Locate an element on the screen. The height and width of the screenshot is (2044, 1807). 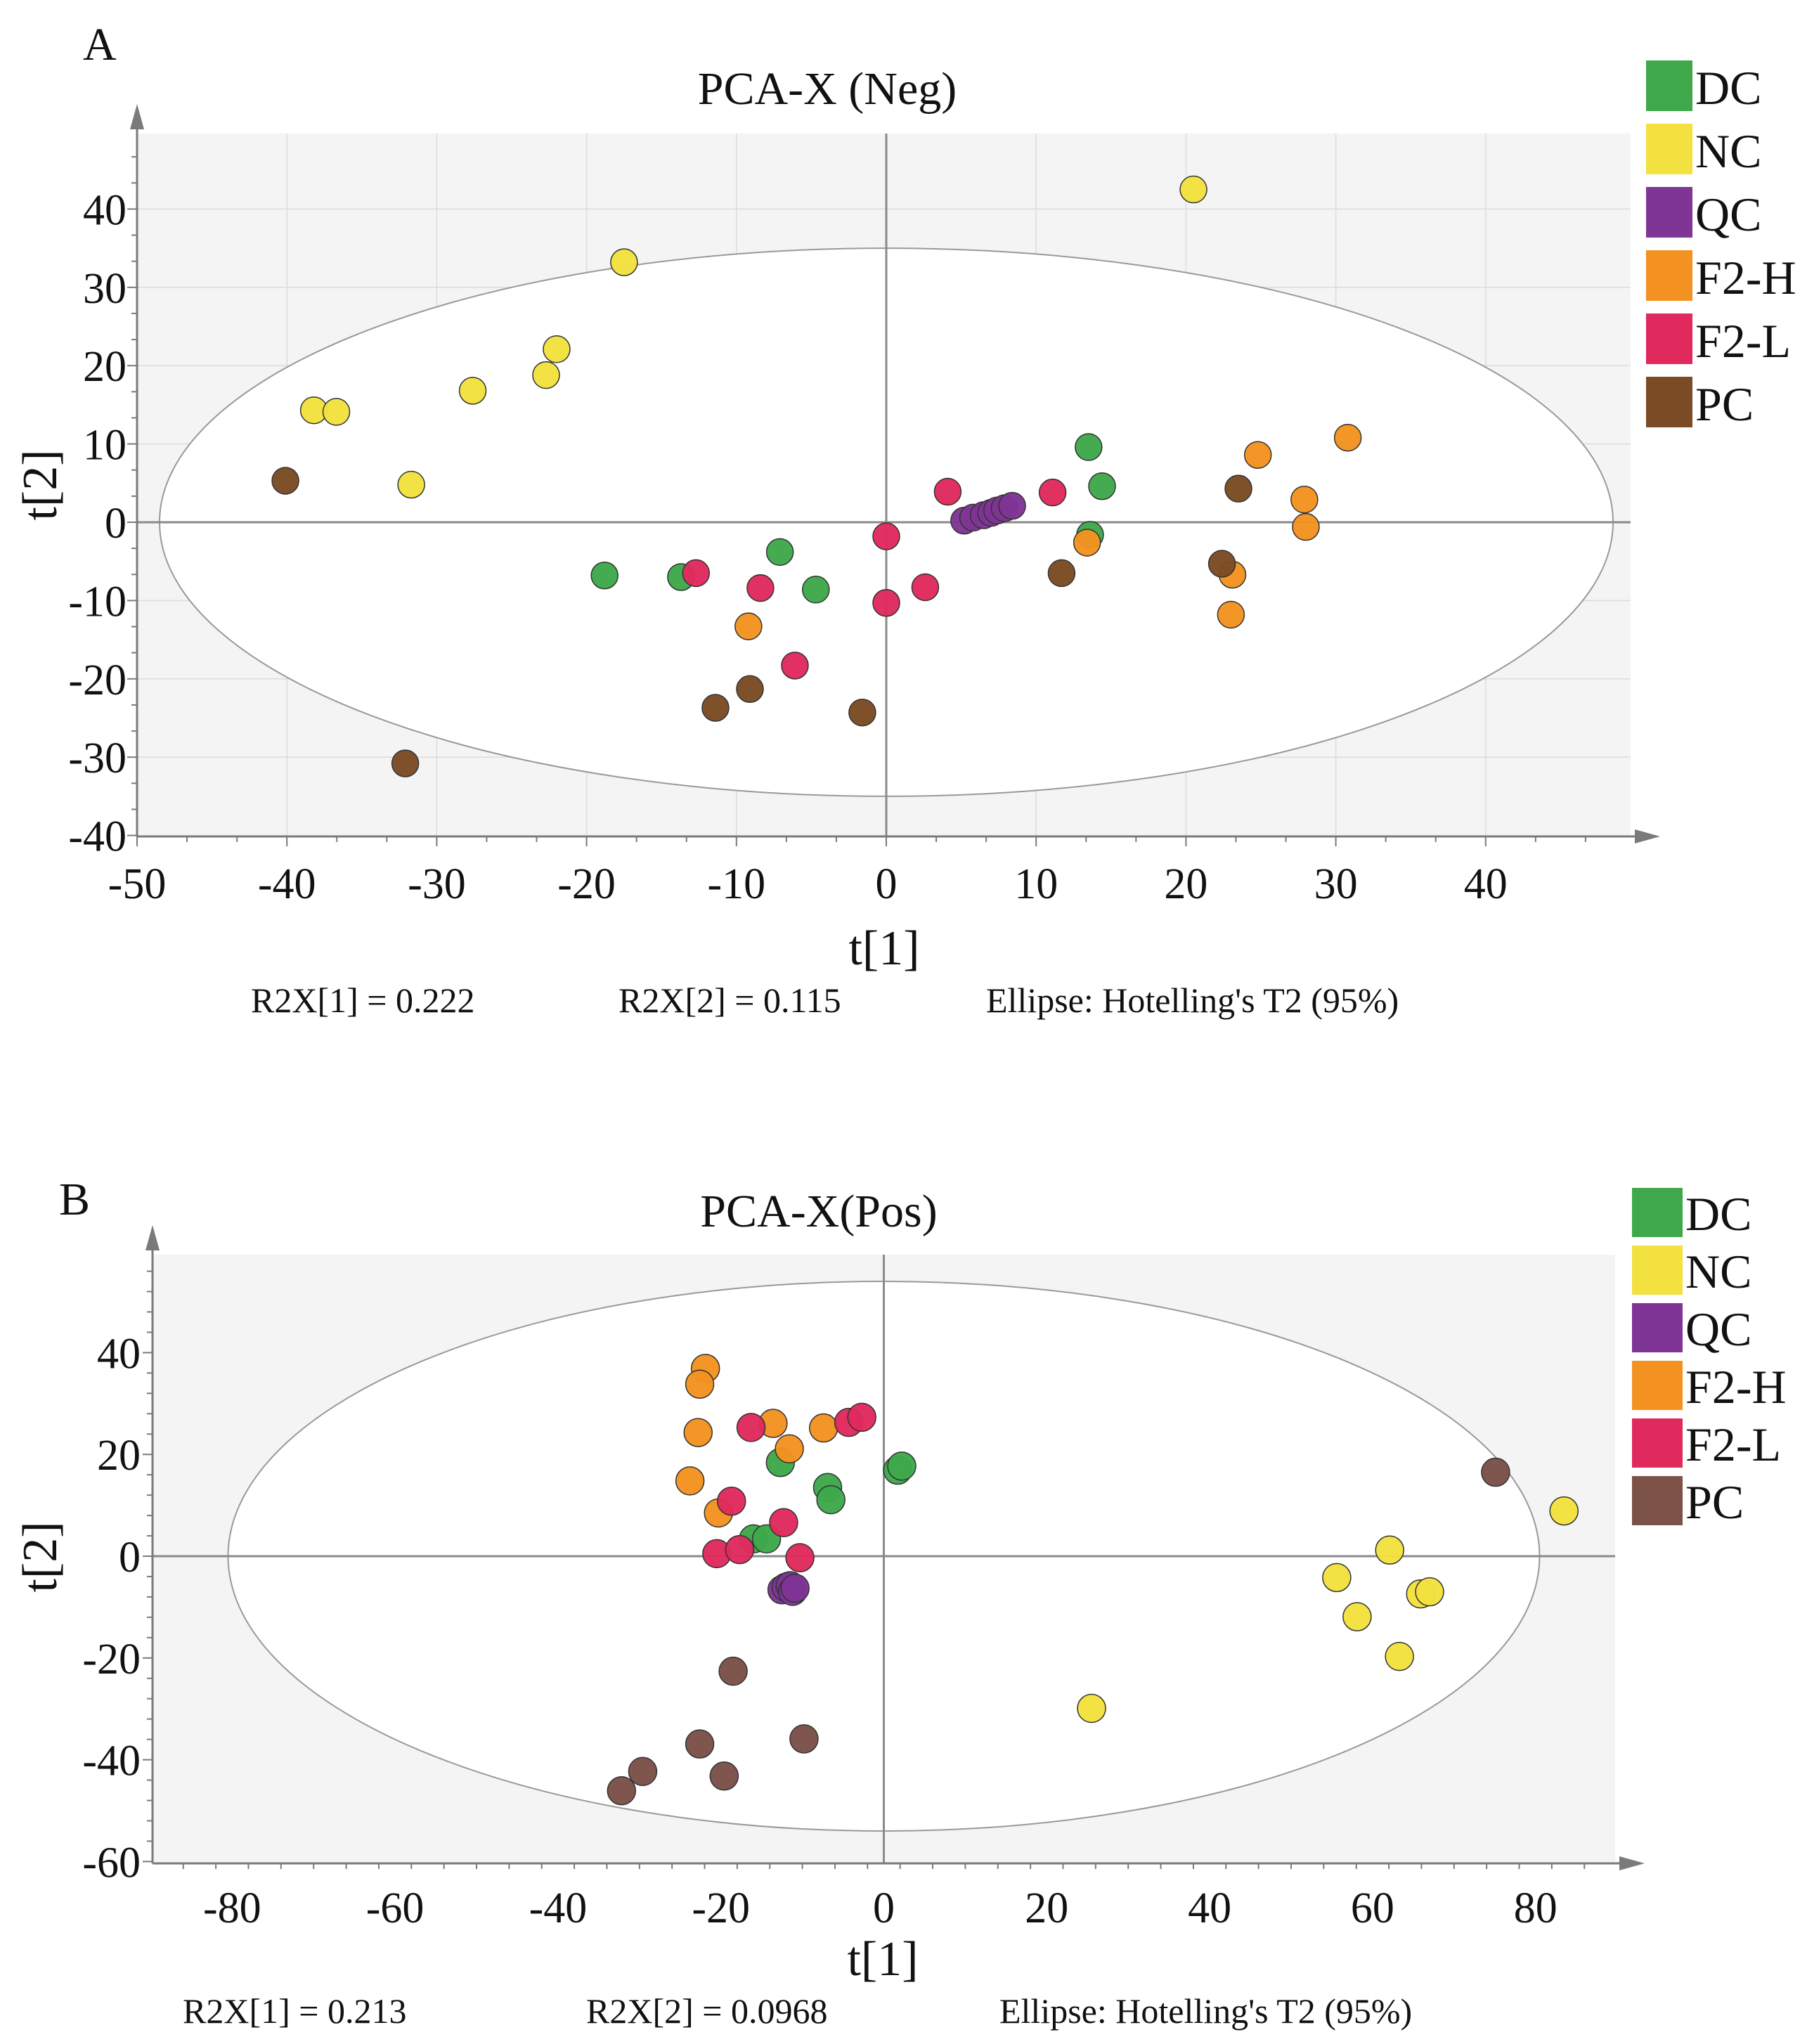
series-a-pc is located at coordinates (762, 622).